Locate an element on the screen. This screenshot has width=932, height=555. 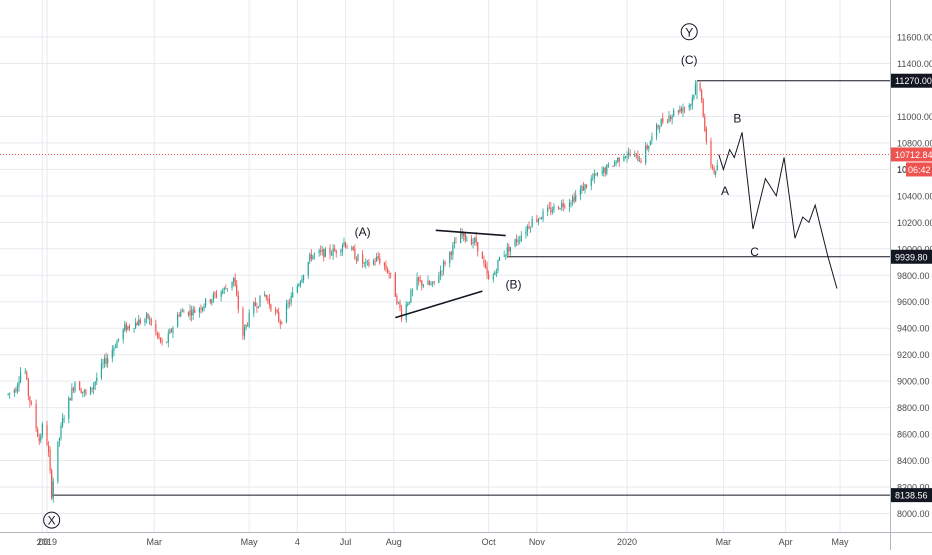
level-price-label: 9939.80 is located at coordinates (911, 257).